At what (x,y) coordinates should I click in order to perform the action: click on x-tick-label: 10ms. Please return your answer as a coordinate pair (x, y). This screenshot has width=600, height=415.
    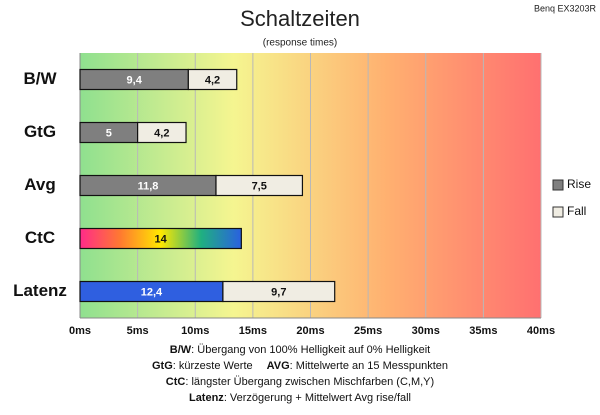
    Looking at the image, I should click on (195, 331).